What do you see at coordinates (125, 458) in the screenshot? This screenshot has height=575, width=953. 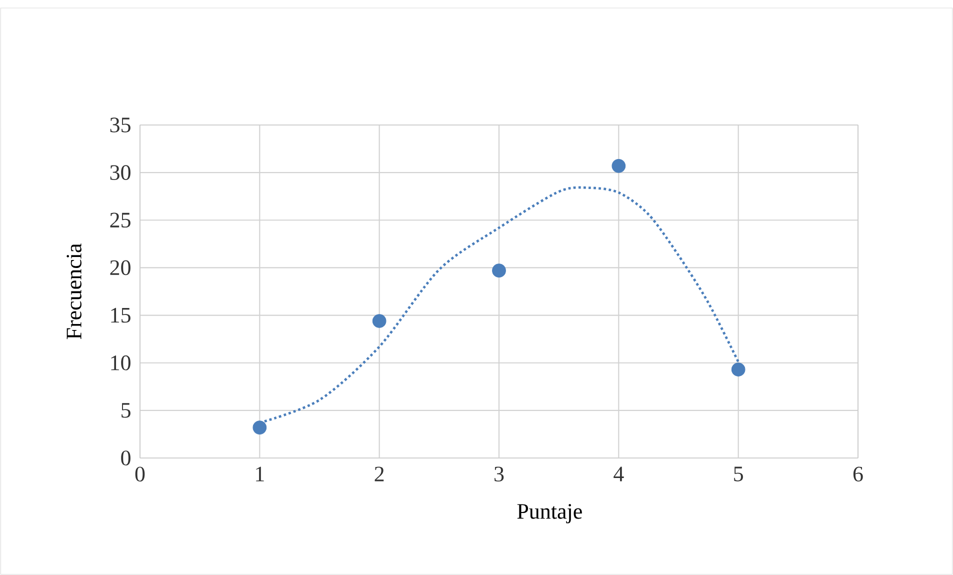 I see `y-tick-label: 0` at bounding box center [125, 458].